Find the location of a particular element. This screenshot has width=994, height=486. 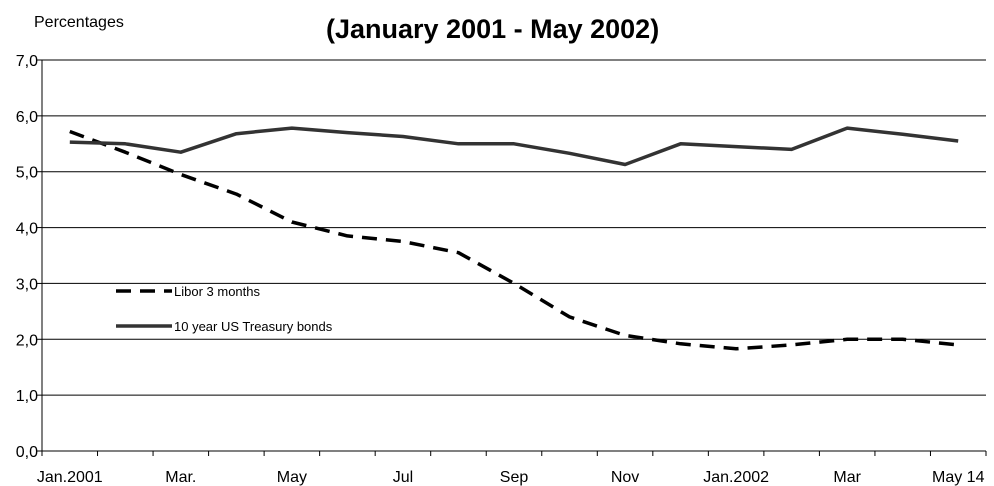

chart-title: (January 2001 - May 2002) is located at coordinates (493, 29).